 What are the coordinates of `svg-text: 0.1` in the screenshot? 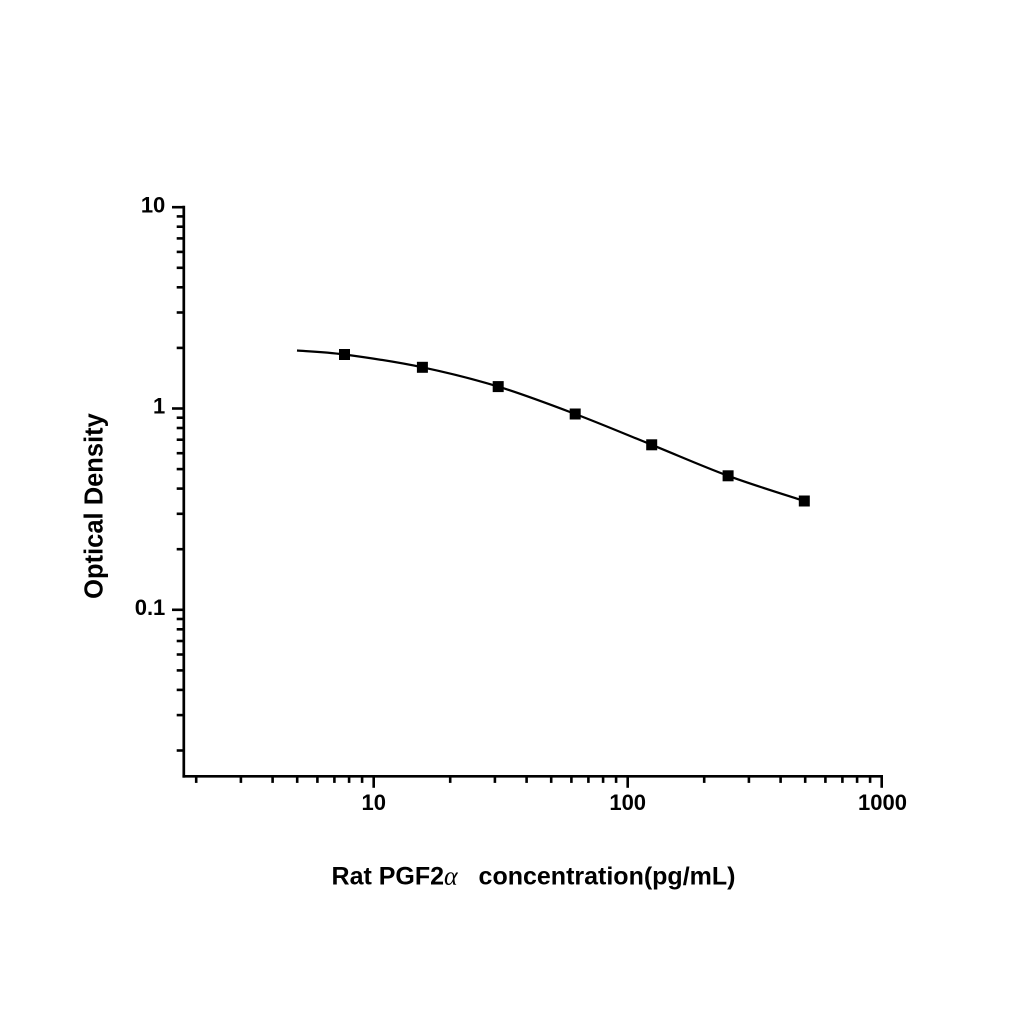 It's located at (150, 607).